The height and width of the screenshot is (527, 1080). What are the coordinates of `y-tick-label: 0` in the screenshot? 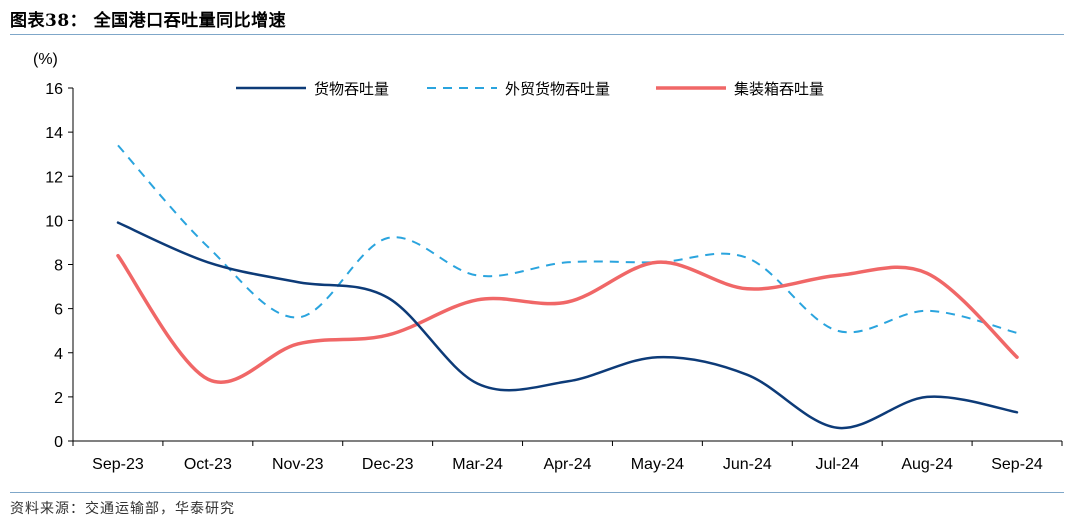 It's located at (58, 442).